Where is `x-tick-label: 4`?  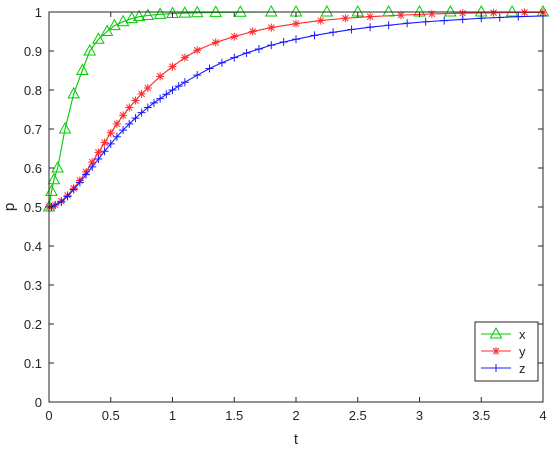 x-tick-label: 4 is located at coordinates (542, 415).